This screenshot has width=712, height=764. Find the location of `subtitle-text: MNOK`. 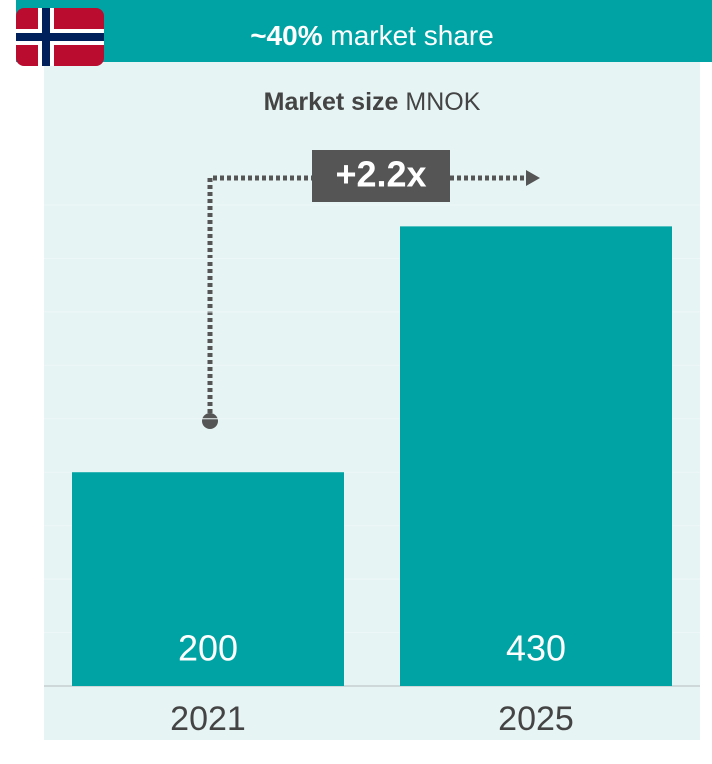

subtitle-text: MNOK is located at coordinates (442, 102).